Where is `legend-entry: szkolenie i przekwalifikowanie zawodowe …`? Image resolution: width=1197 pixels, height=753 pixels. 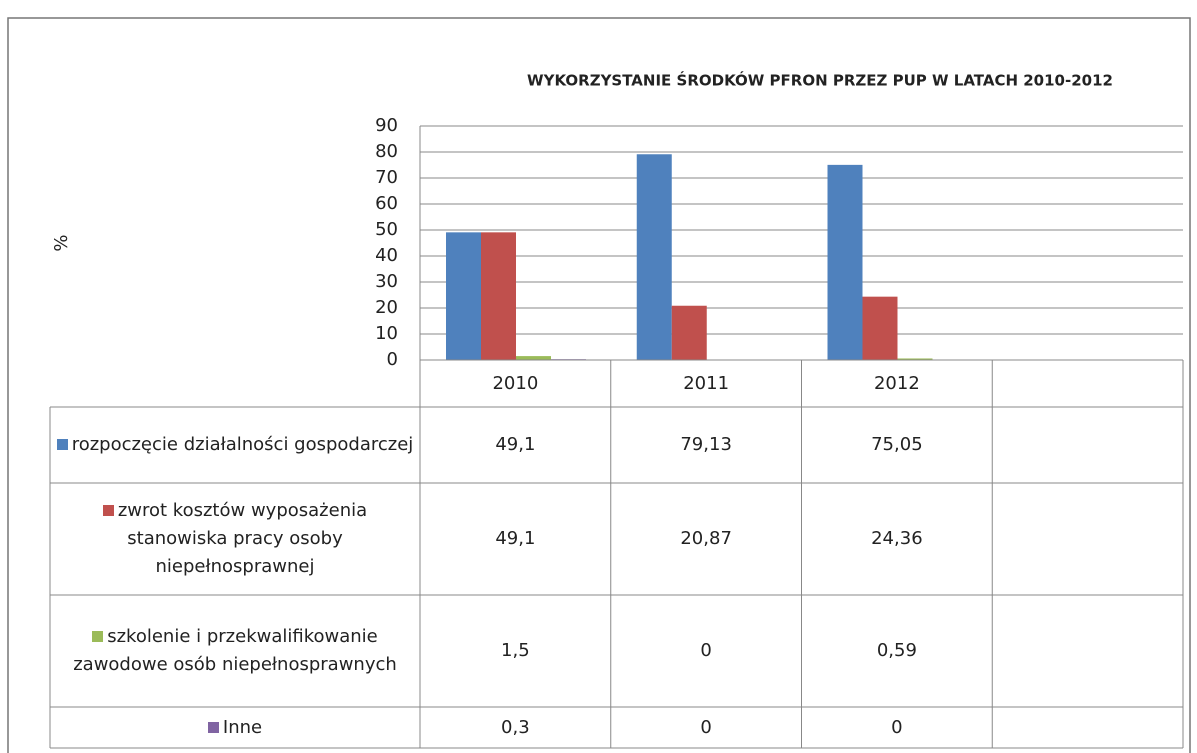
legend-entry: szkolenie i przekwalifikowanie zawodowe … is located at coordinates (235, 651).